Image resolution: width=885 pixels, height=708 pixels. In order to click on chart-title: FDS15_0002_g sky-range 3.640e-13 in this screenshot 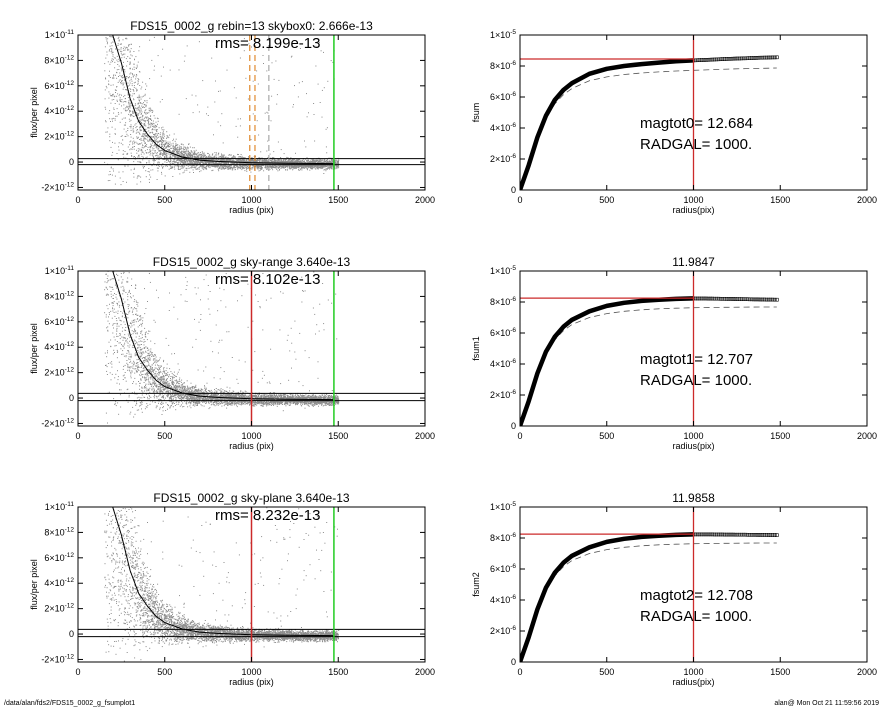, I will do `click(252, 262)`.